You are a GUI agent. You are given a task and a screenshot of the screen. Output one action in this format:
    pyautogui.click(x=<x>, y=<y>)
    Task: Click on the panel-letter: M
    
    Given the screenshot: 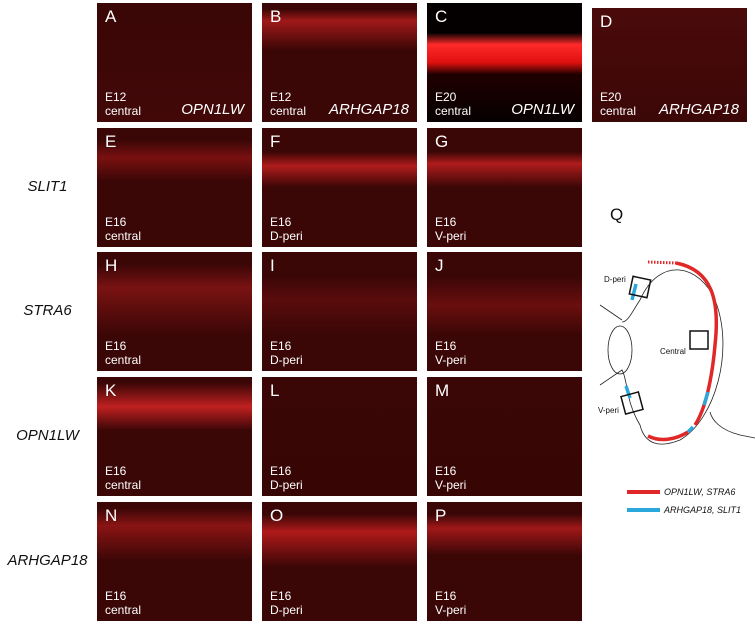 What is the action you would take?
    pyautogui.click(x=442, y=390)
    